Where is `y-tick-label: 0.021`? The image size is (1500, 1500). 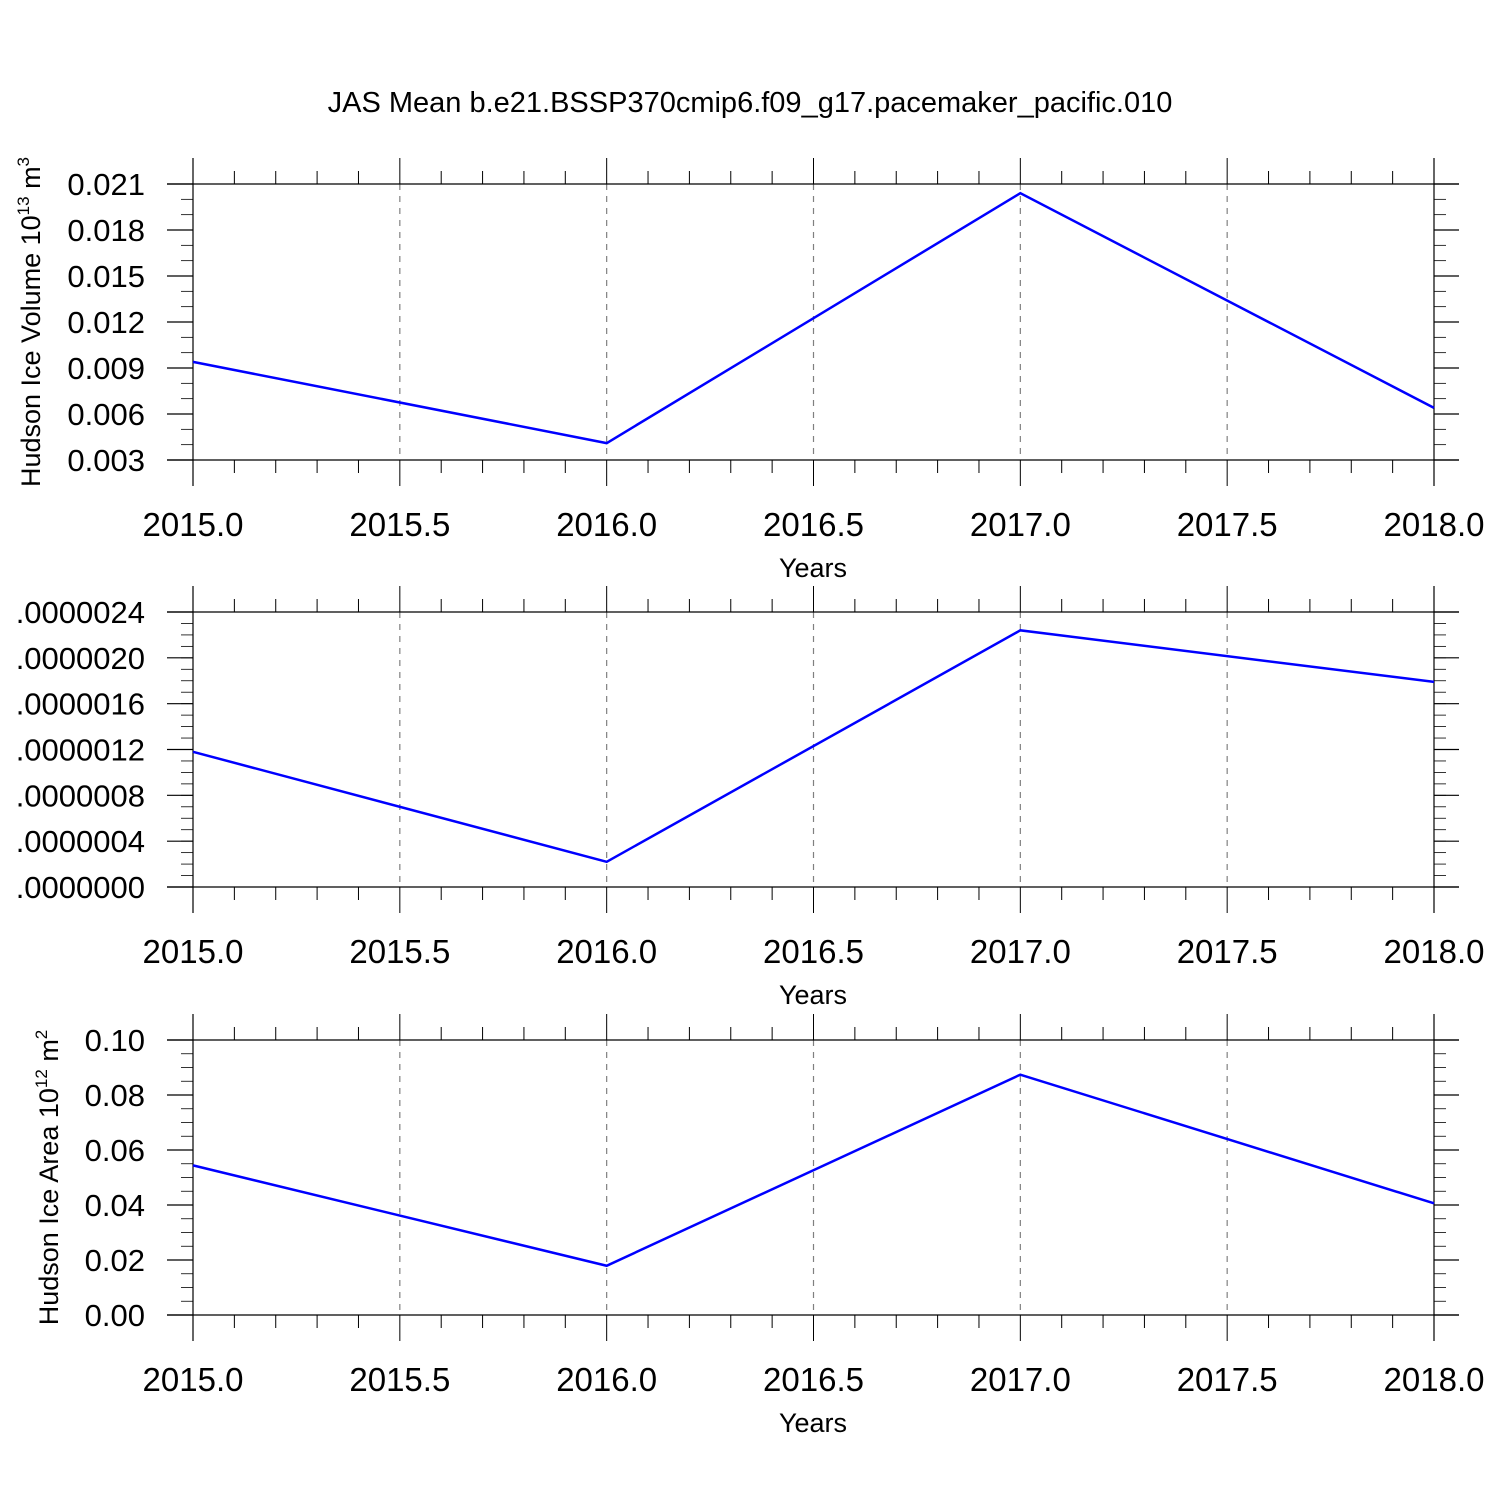 y-tick-label: 0.021 is located at coordinates (106, 184).